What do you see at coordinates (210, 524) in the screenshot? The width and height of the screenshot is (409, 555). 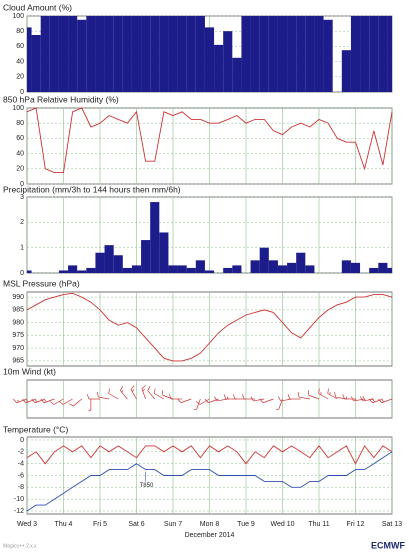 I see `x-tick-label: Mon 8` at bounding box center [210, 524].